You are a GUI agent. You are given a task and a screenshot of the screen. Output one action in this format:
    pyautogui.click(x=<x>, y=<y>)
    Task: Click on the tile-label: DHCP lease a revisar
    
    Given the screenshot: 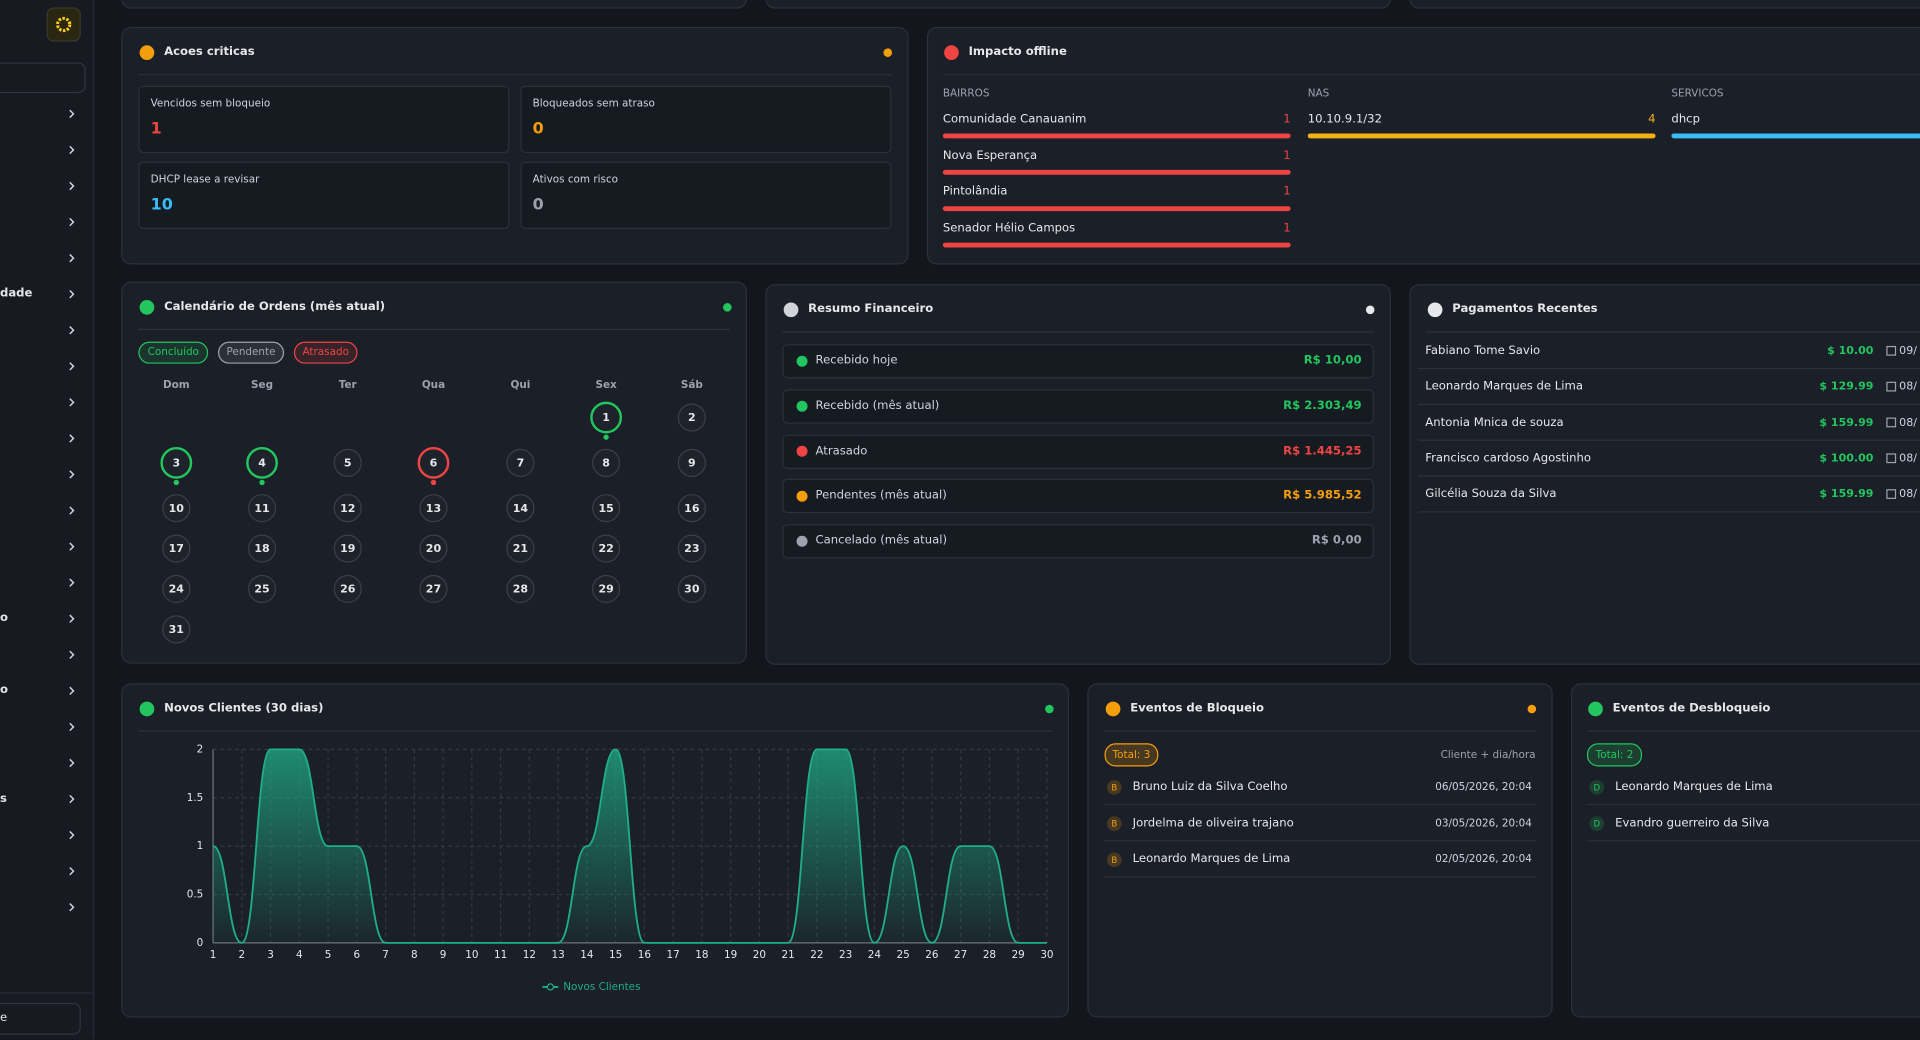 What is the action you would take?
    pyautogui.click(x=205, y=180)
    